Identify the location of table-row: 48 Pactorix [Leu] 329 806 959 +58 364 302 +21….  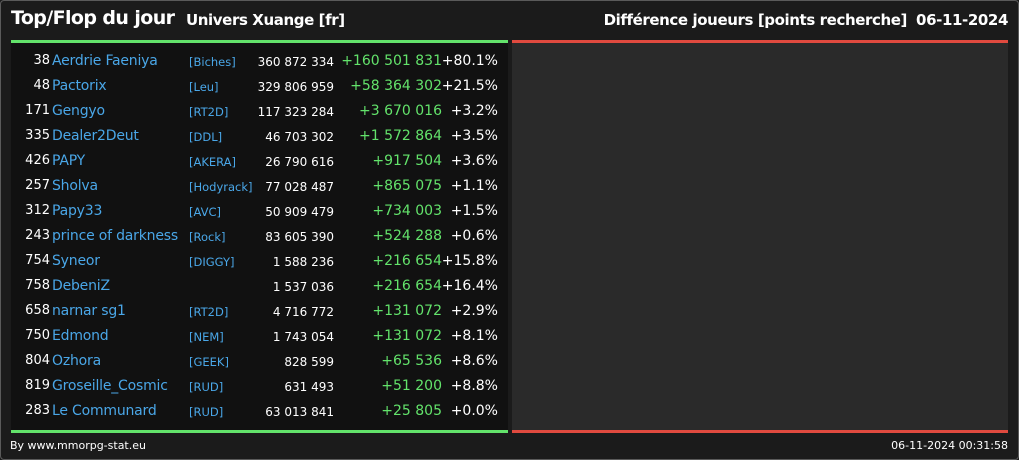
(259, 87).